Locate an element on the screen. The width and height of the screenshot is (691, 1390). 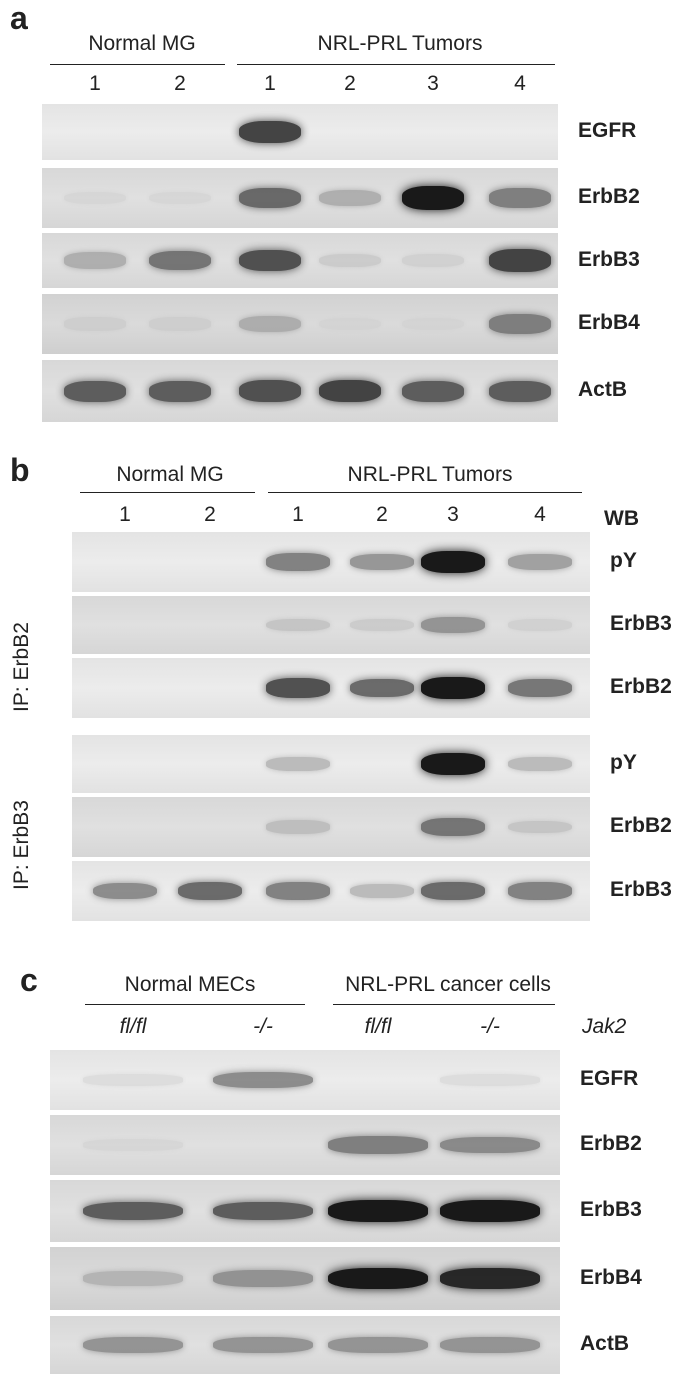
panel-a-row-label: ErbB3 is located at coordinates (609, 259).